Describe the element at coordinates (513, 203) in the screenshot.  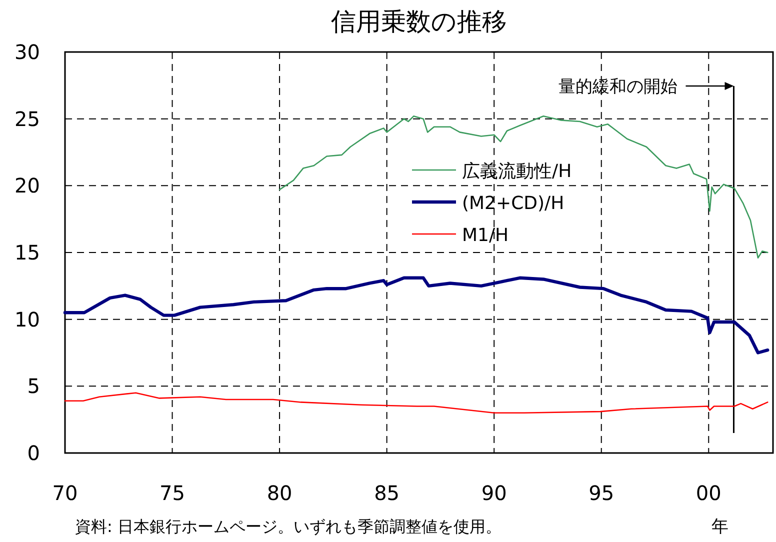
I see `legend-label: (M2+CD)/H` at that location.